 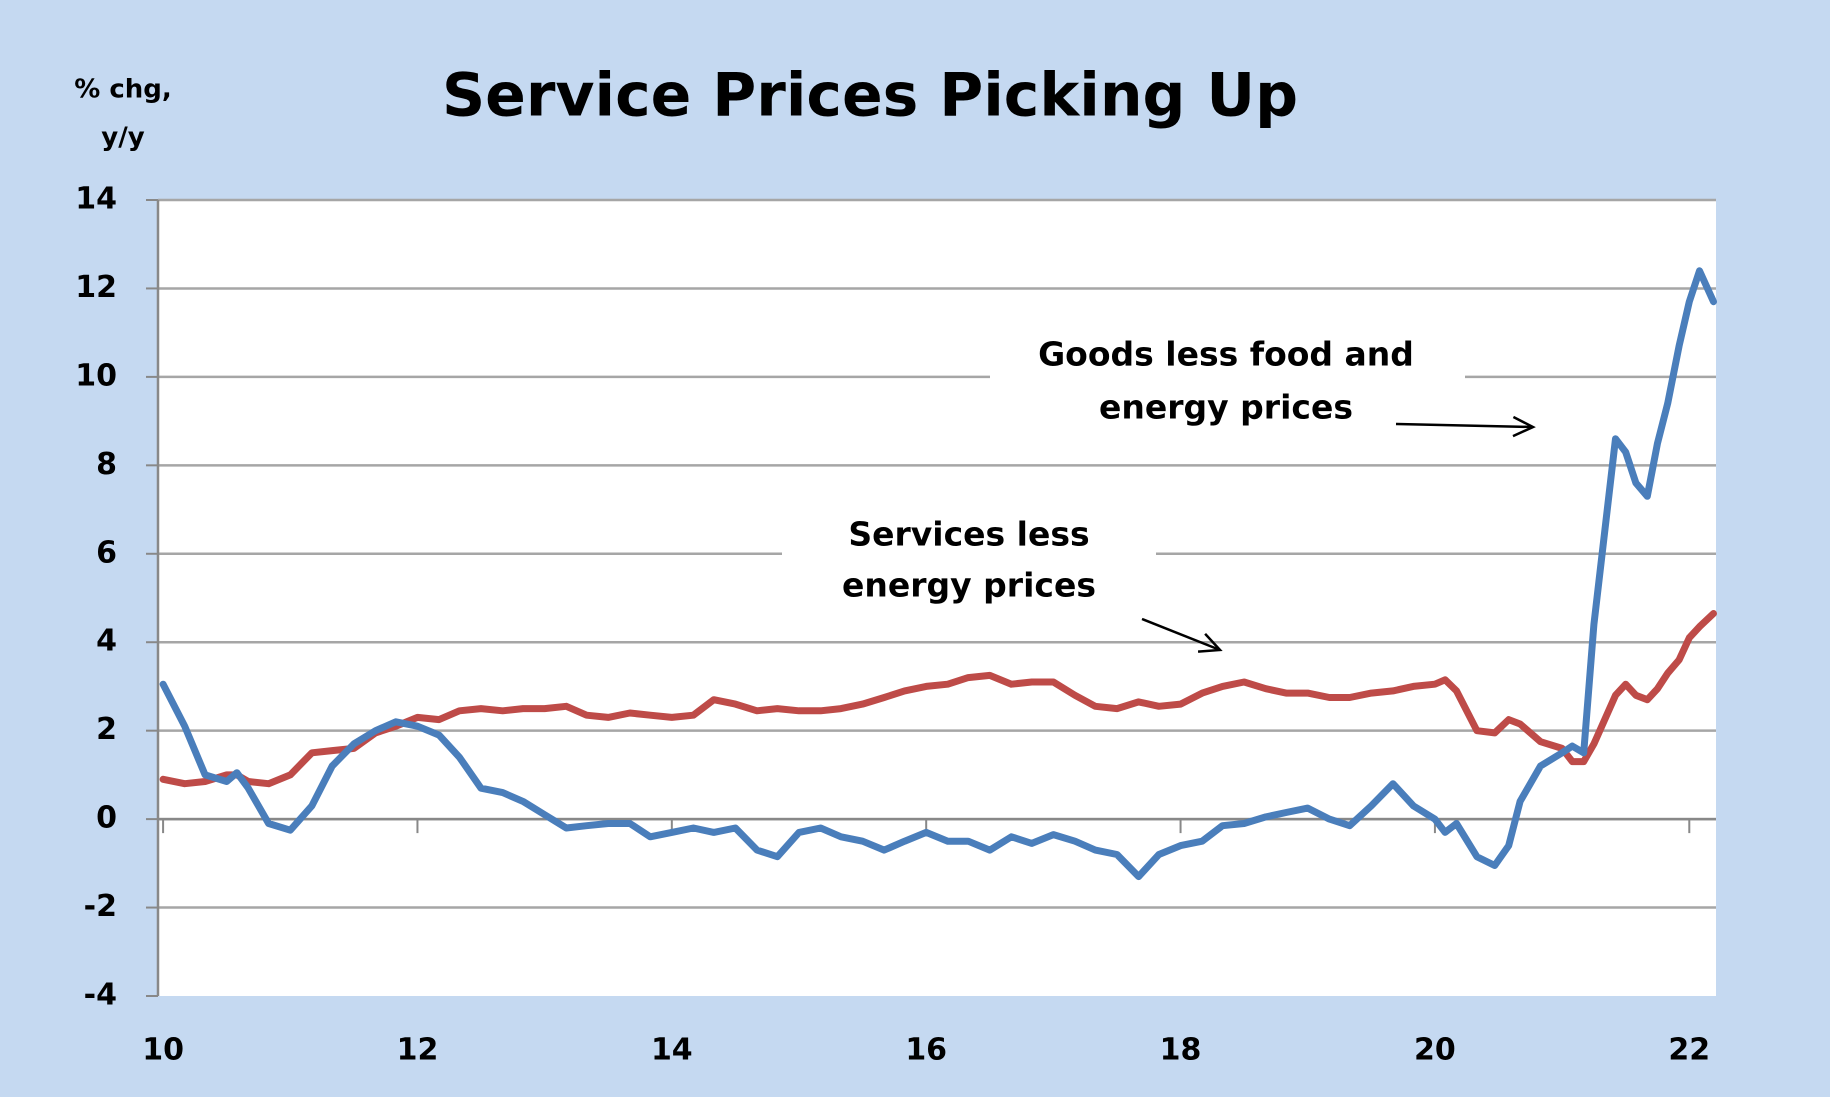 What do you see at coordinates (106, 552) in the screenshot?
I see `y-tick-label: 6` at bounding box center [106, 552].